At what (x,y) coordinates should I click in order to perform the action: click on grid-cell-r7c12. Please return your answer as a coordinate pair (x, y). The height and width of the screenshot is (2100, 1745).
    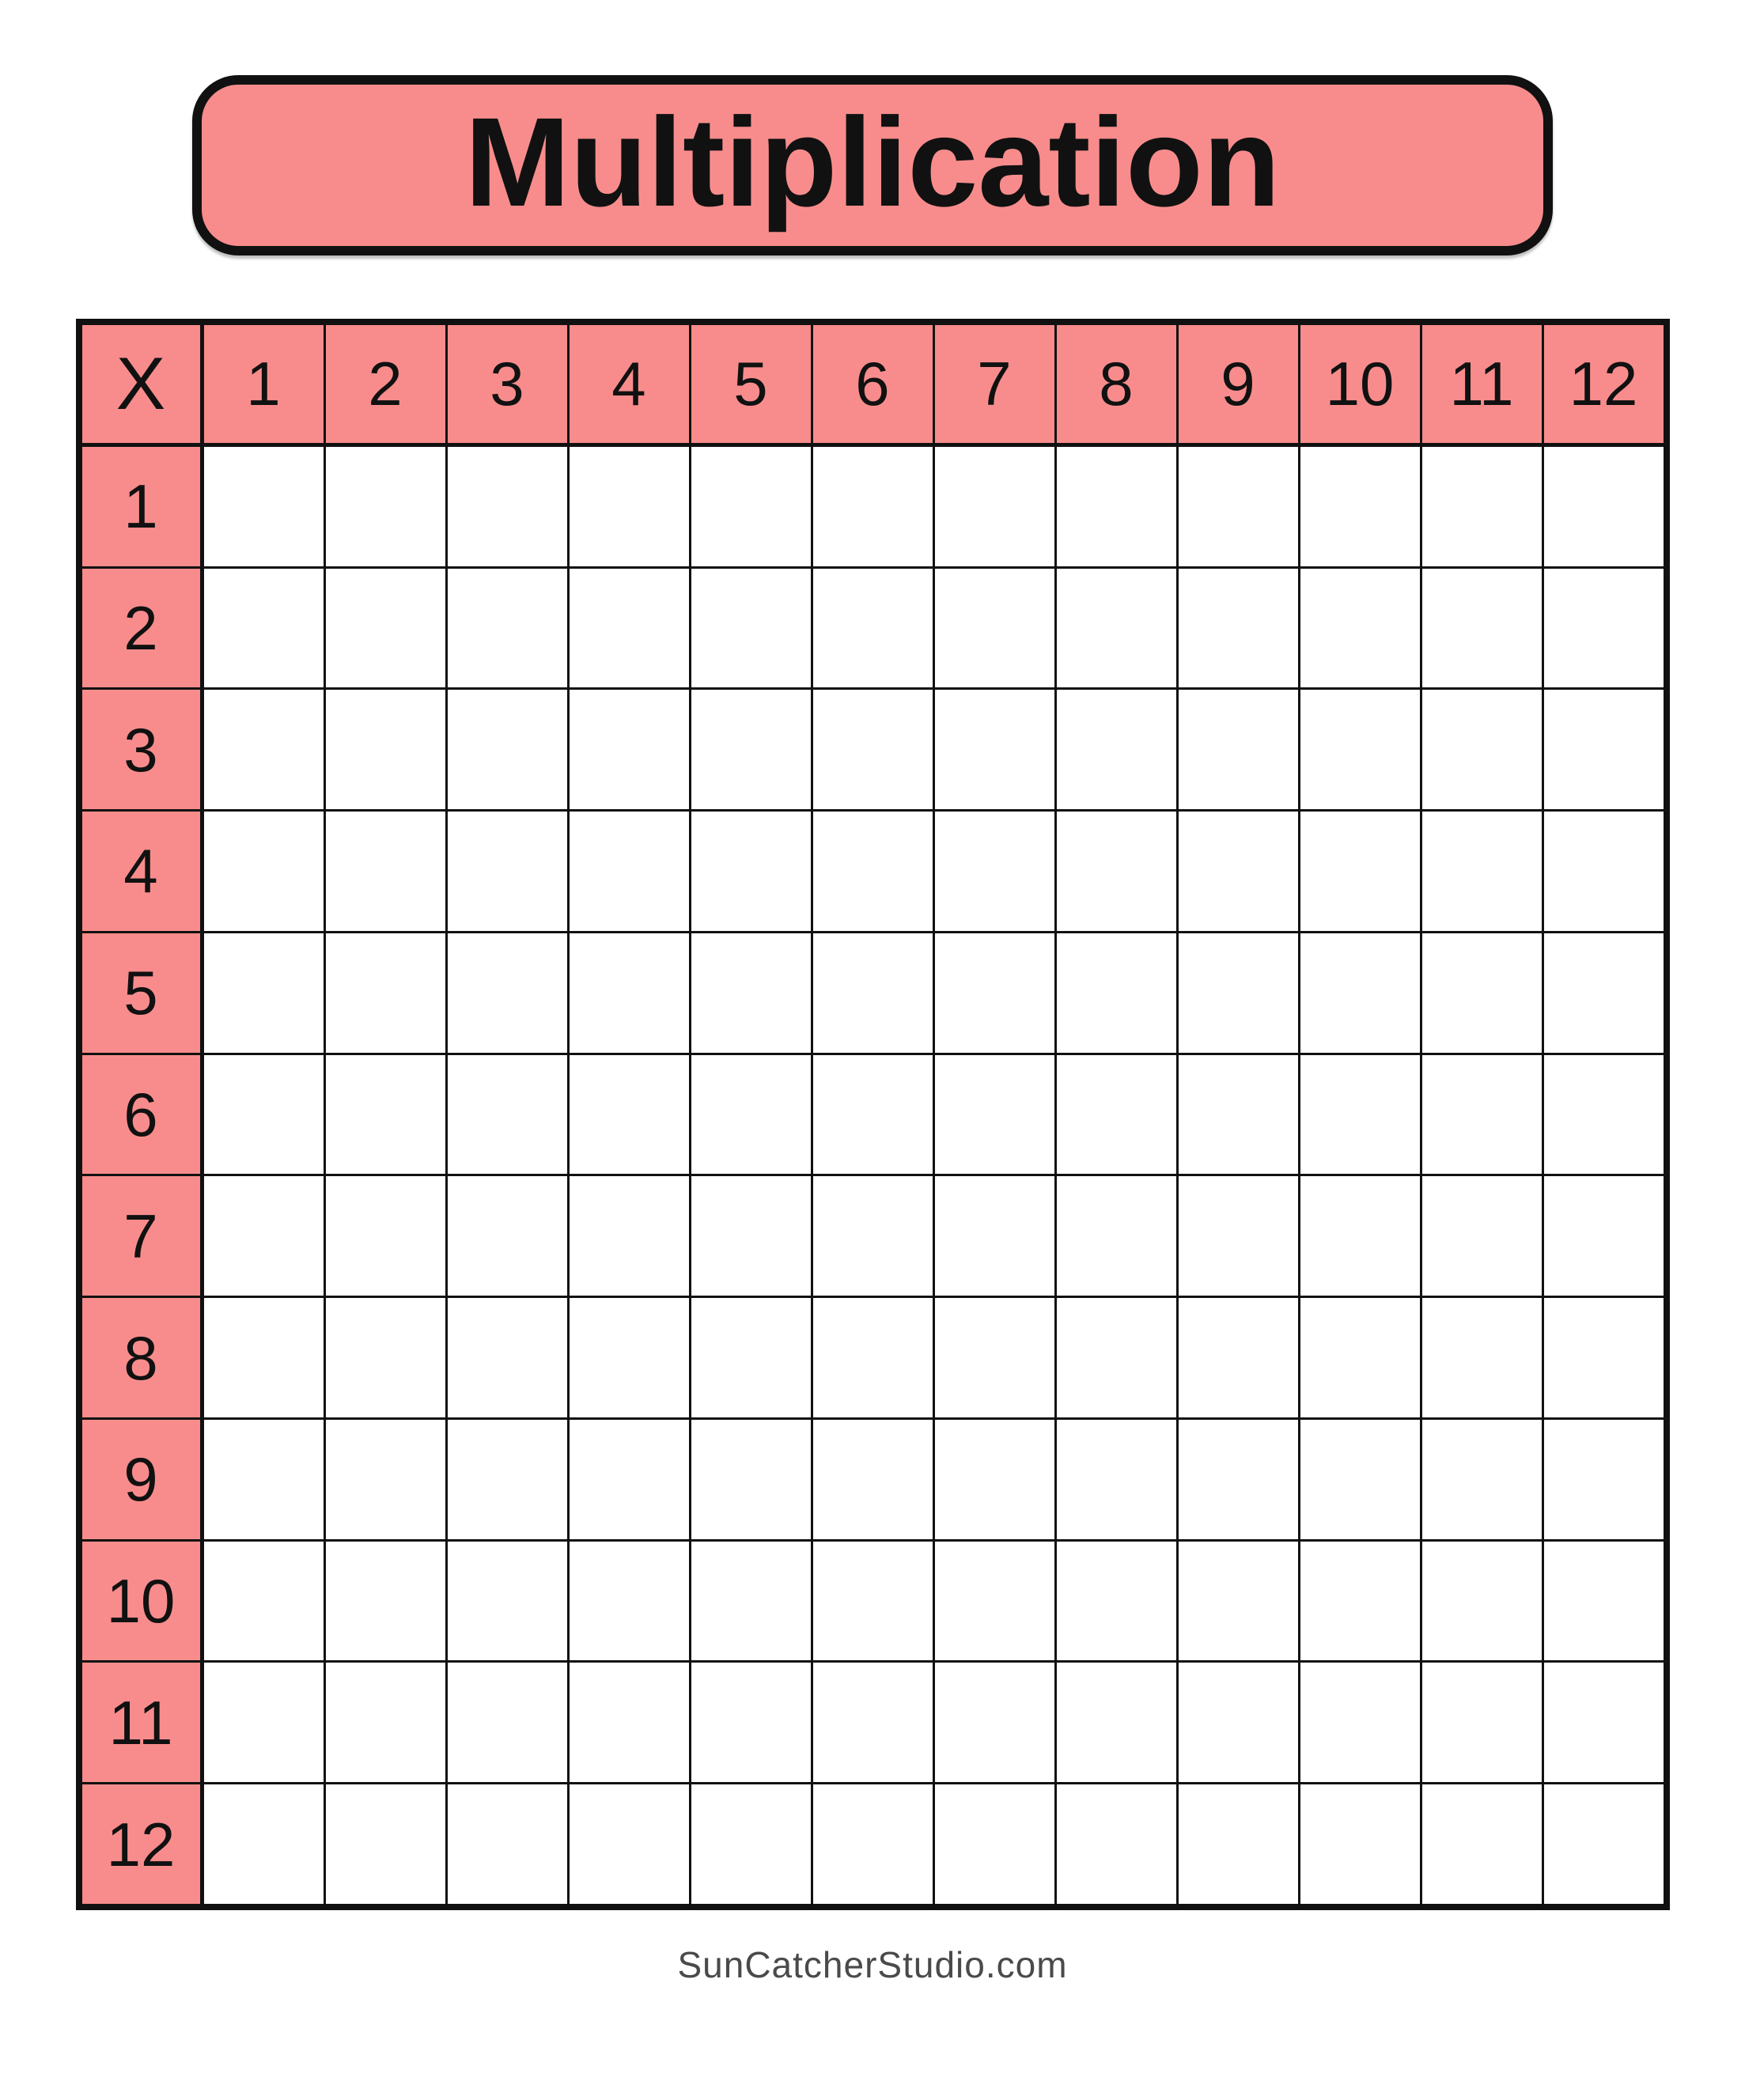
    Looking at the image, I should click on (1604, 1236).